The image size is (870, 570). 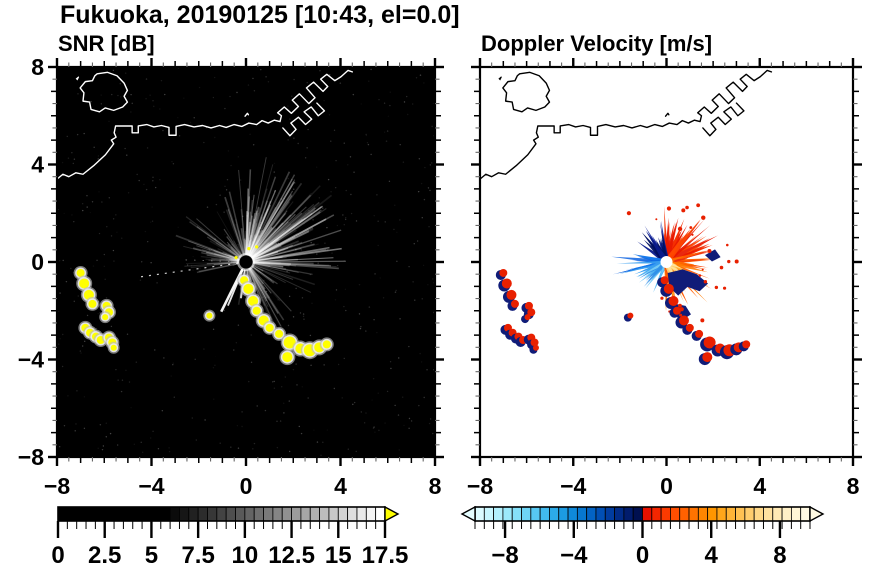 I want to click on doppler-colorbar: −8 −4 0 4 8, so click(x=642, y=537).